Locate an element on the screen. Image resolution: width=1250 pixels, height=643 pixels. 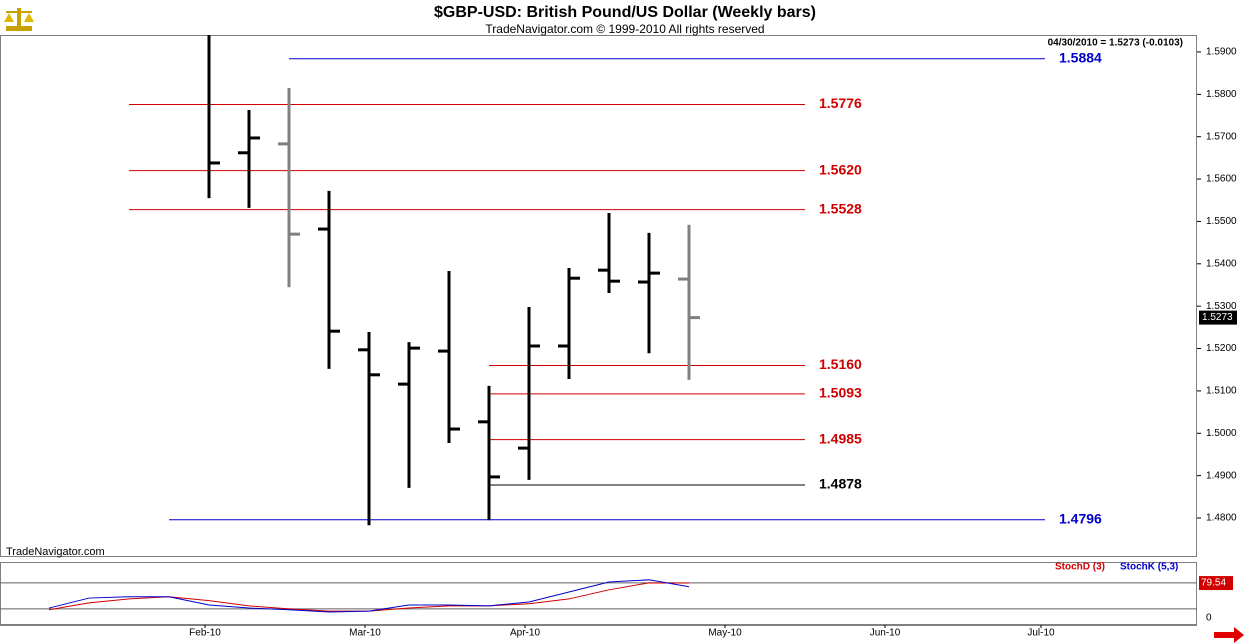
y-tick-label: 1.5700 is located at coordinates (1221, 136).